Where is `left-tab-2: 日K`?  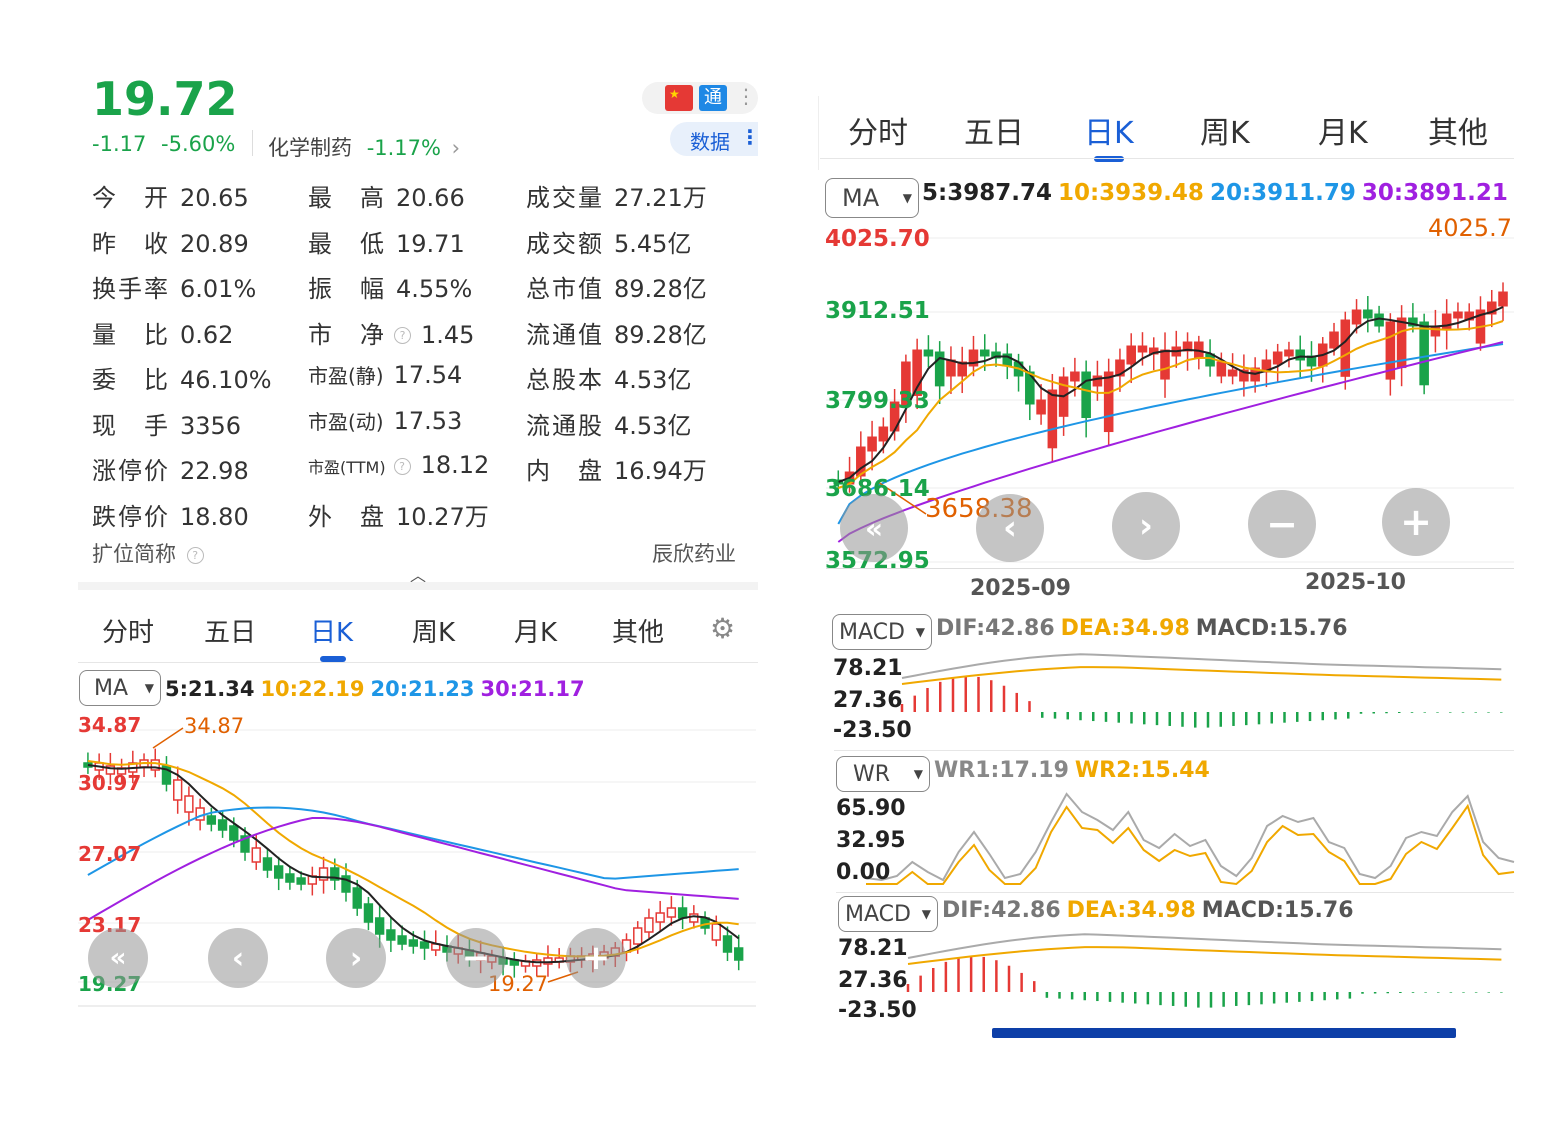 left-tab-2: 日K is located at coordinates (332, 633).